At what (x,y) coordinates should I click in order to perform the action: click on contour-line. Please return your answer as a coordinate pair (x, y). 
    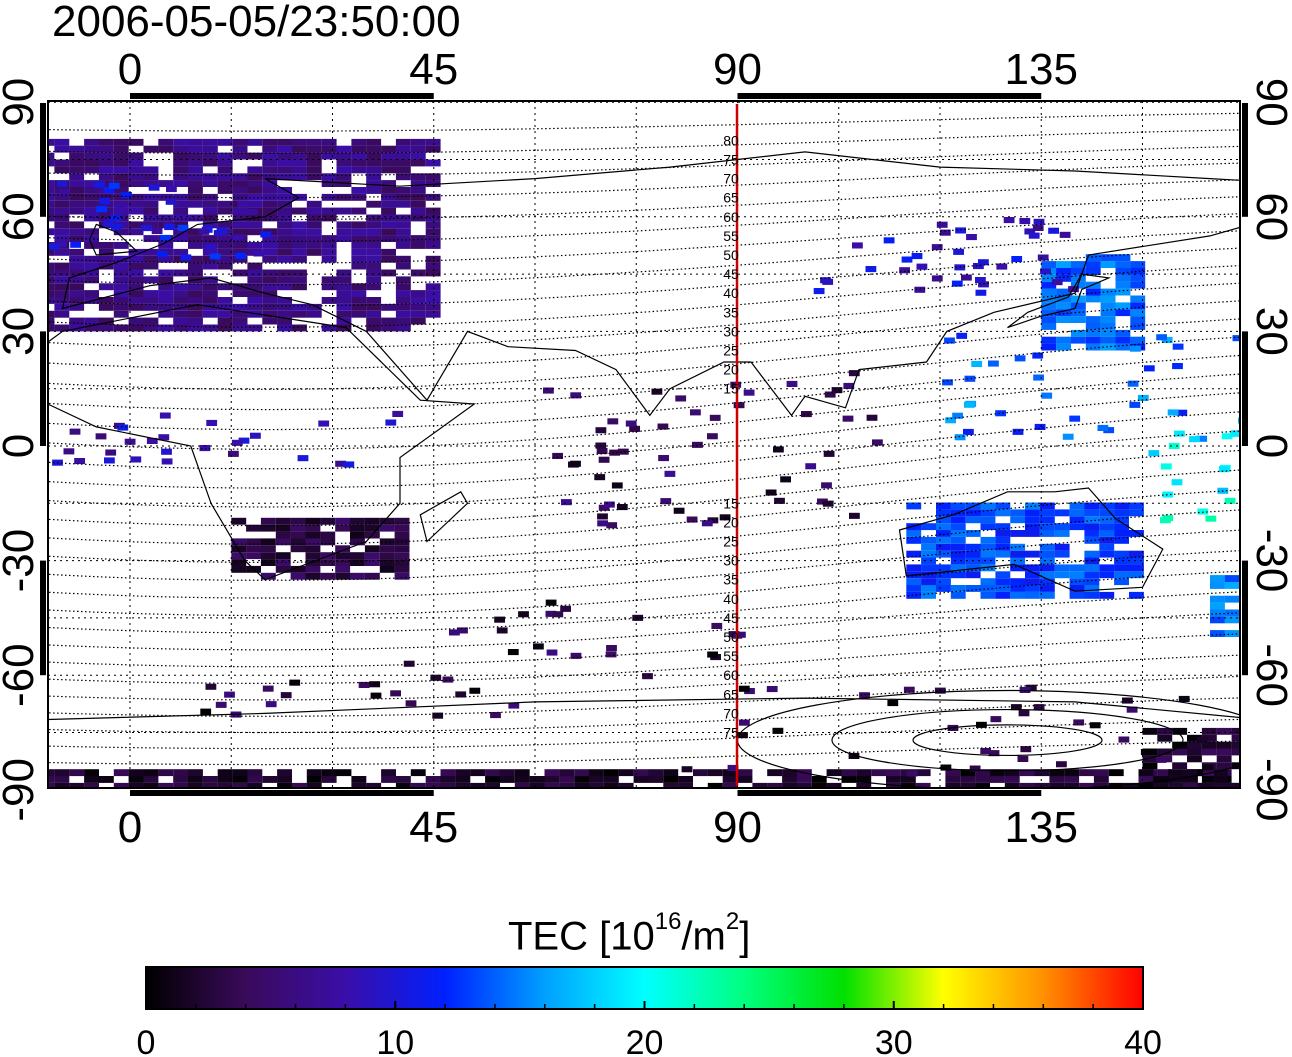
    Looking at the image, I should click on (644, 277).